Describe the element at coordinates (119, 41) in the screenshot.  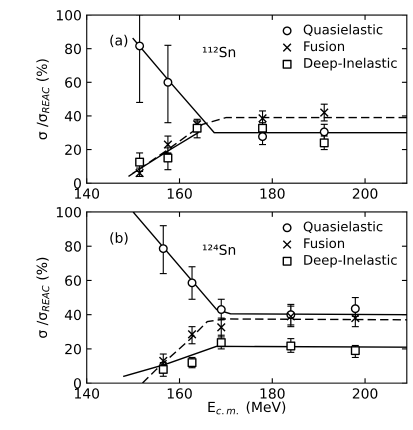
I see `annotation: (a)` at that location.